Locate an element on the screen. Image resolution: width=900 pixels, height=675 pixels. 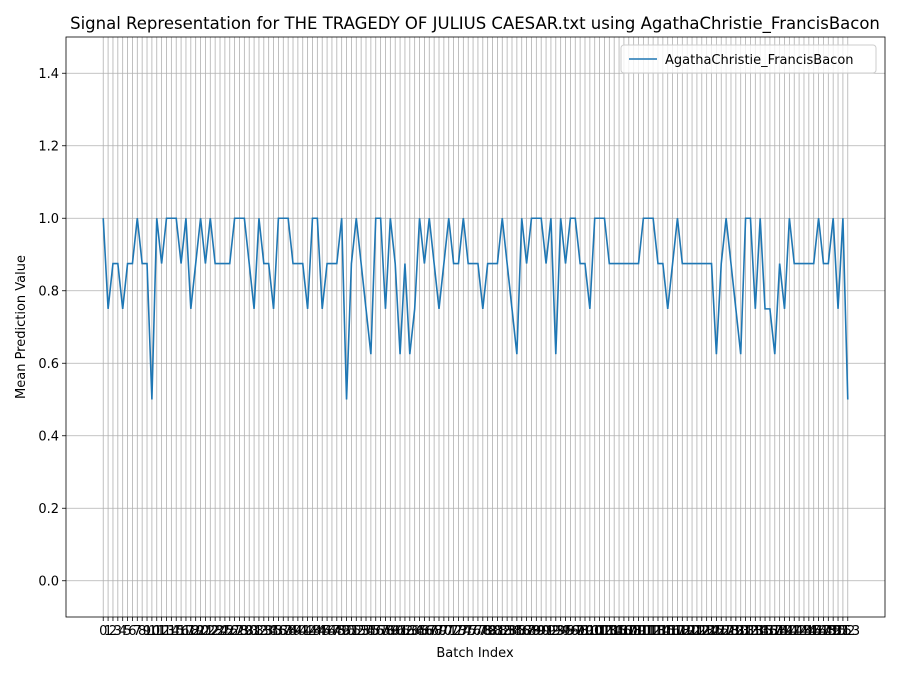
x-tick-label: 54 is located at coordinates (366, 631).